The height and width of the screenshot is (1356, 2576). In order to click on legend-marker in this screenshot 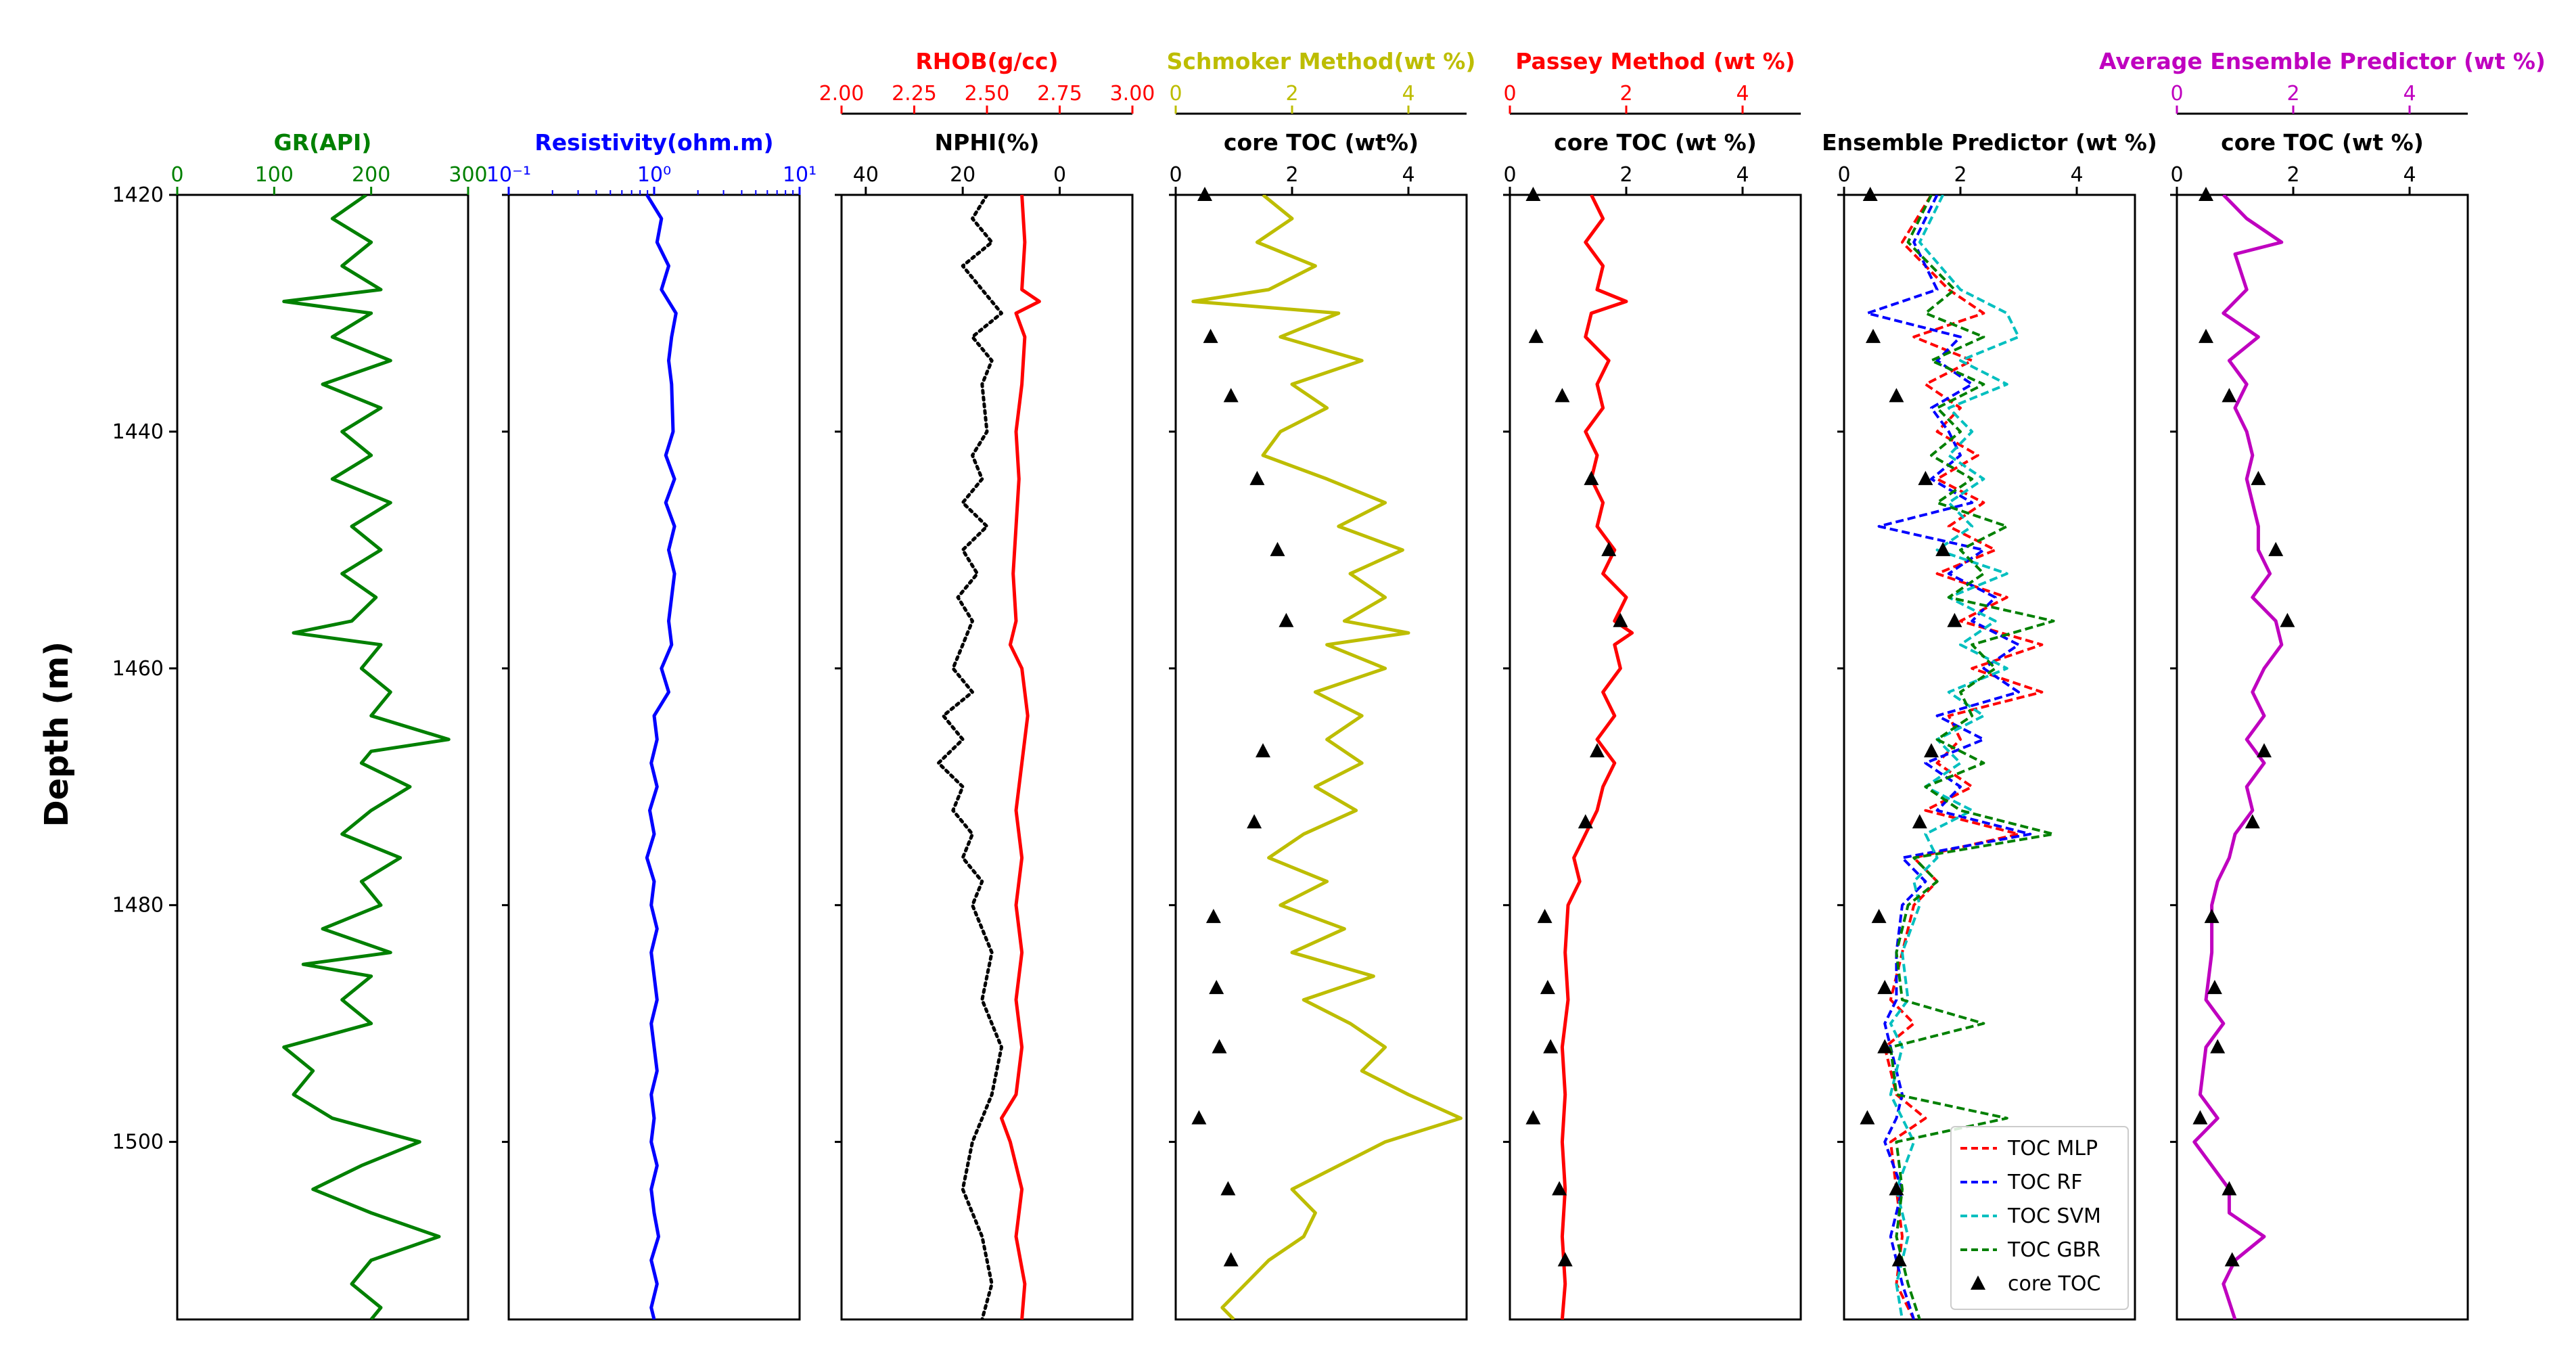, I will do `click(1978, 1283)`.